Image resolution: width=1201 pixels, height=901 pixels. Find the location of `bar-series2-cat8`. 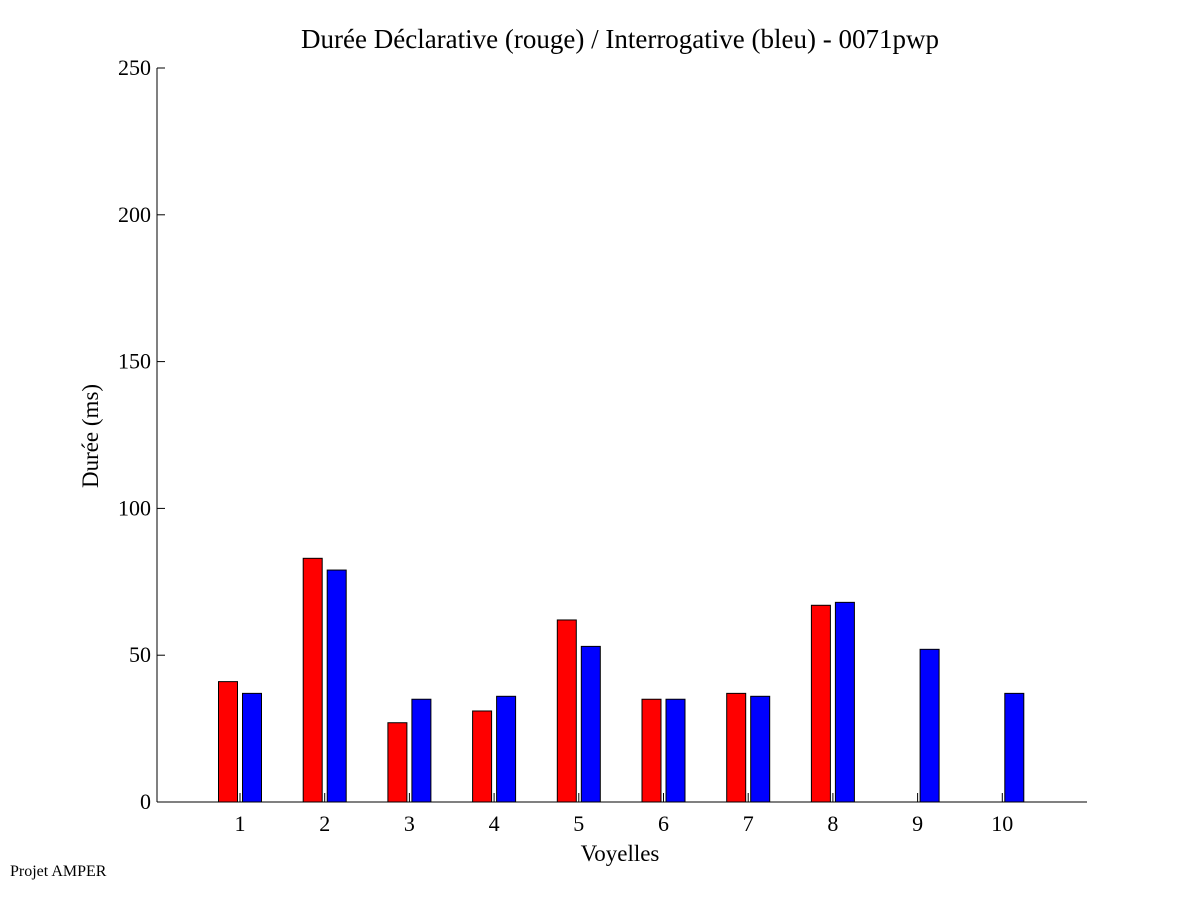

bar-series2-cat8 is located at coordinates (844, 702).